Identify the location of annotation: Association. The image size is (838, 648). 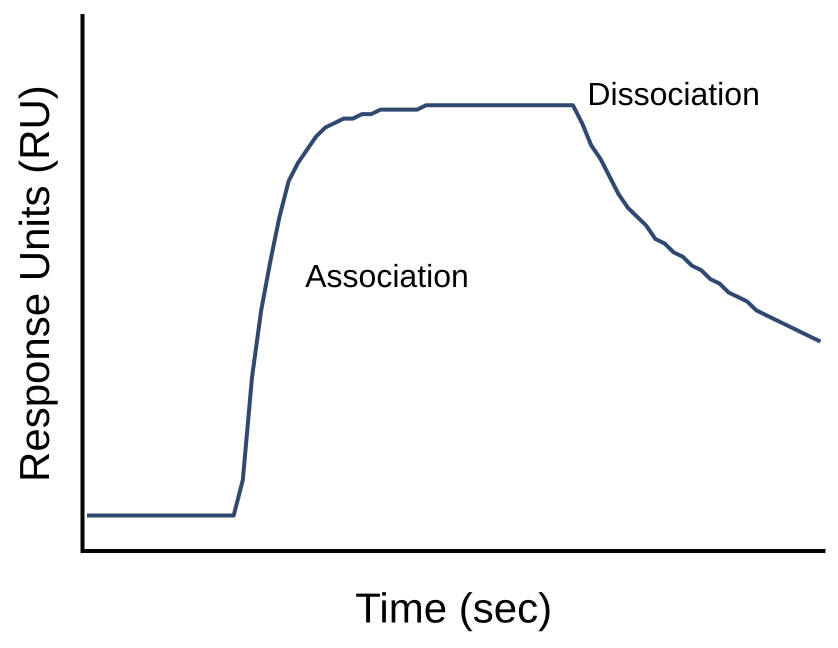
(387, 276).